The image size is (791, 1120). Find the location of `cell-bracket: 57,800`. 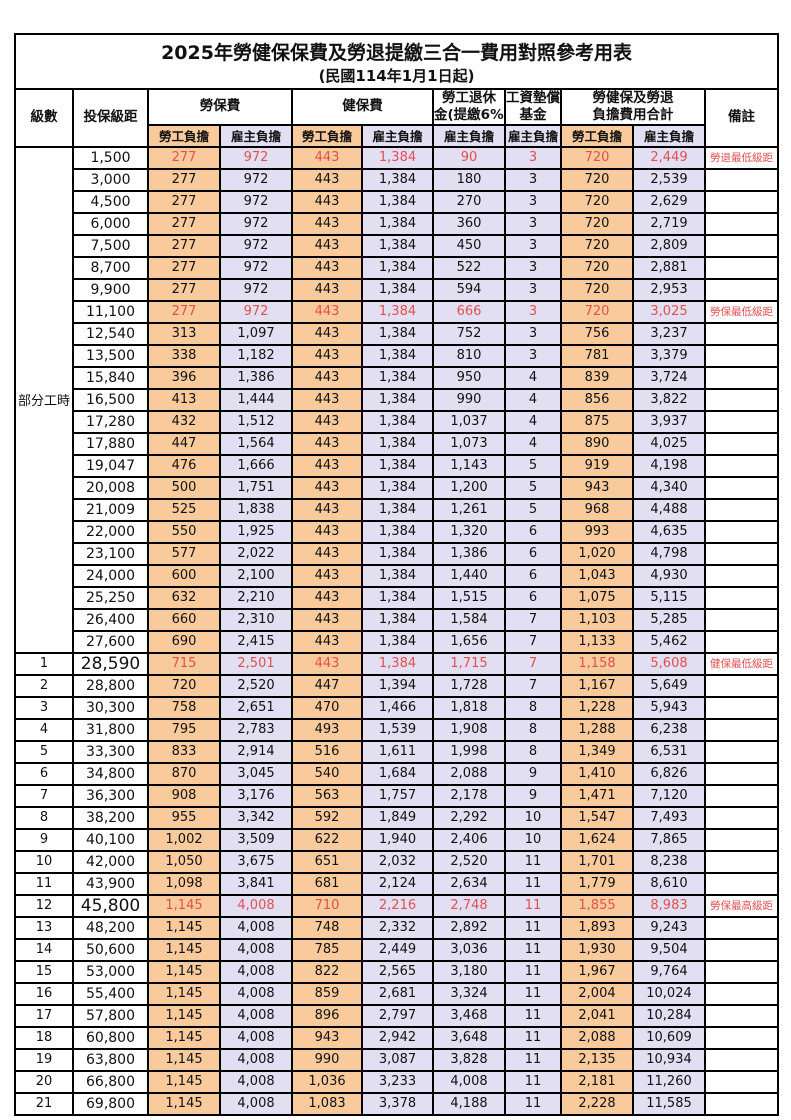

cell-bracket: 57,800 is located at coordinates (110, 1015).